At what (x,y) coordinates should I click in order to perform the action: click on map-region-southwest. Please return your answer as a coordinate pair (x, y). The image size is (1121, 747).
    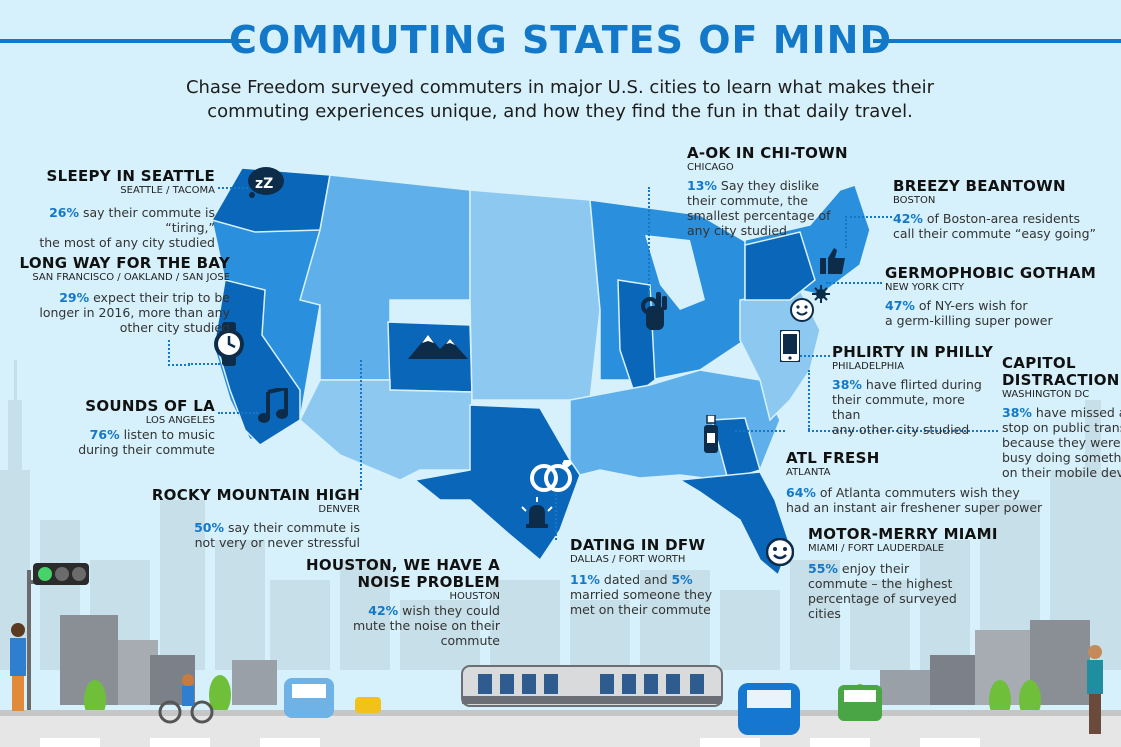
    Looking at the image, I should click on (386, 430).